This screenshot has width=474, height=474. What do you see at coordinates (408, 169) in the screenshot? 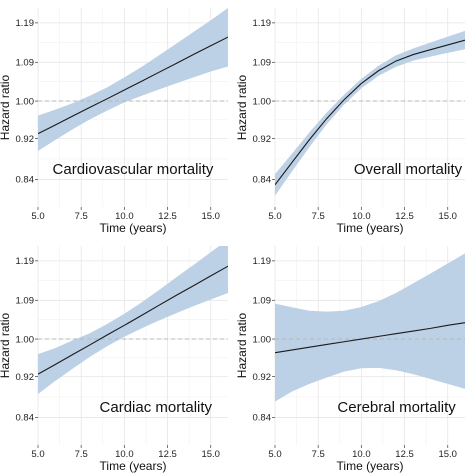
I see `panel-title: Overall mortality` at bounding box center [408, 169].